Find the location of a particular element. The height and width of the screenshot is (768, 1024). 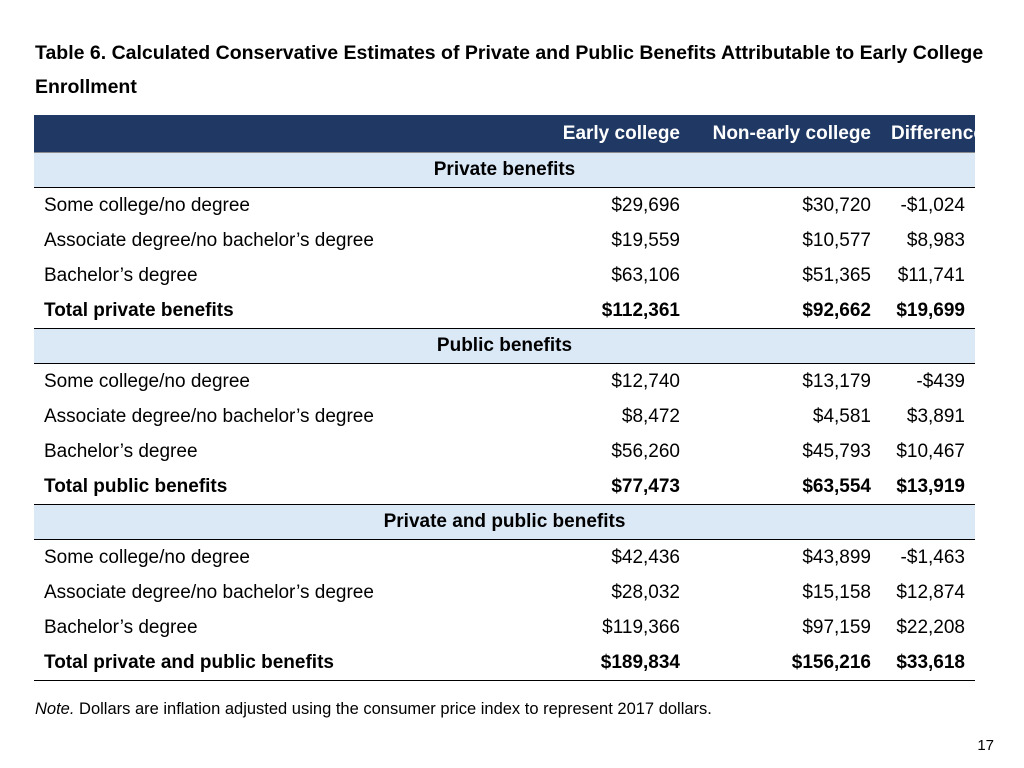

cell-early-college: $12,740 is located at coordinates (645, 381).